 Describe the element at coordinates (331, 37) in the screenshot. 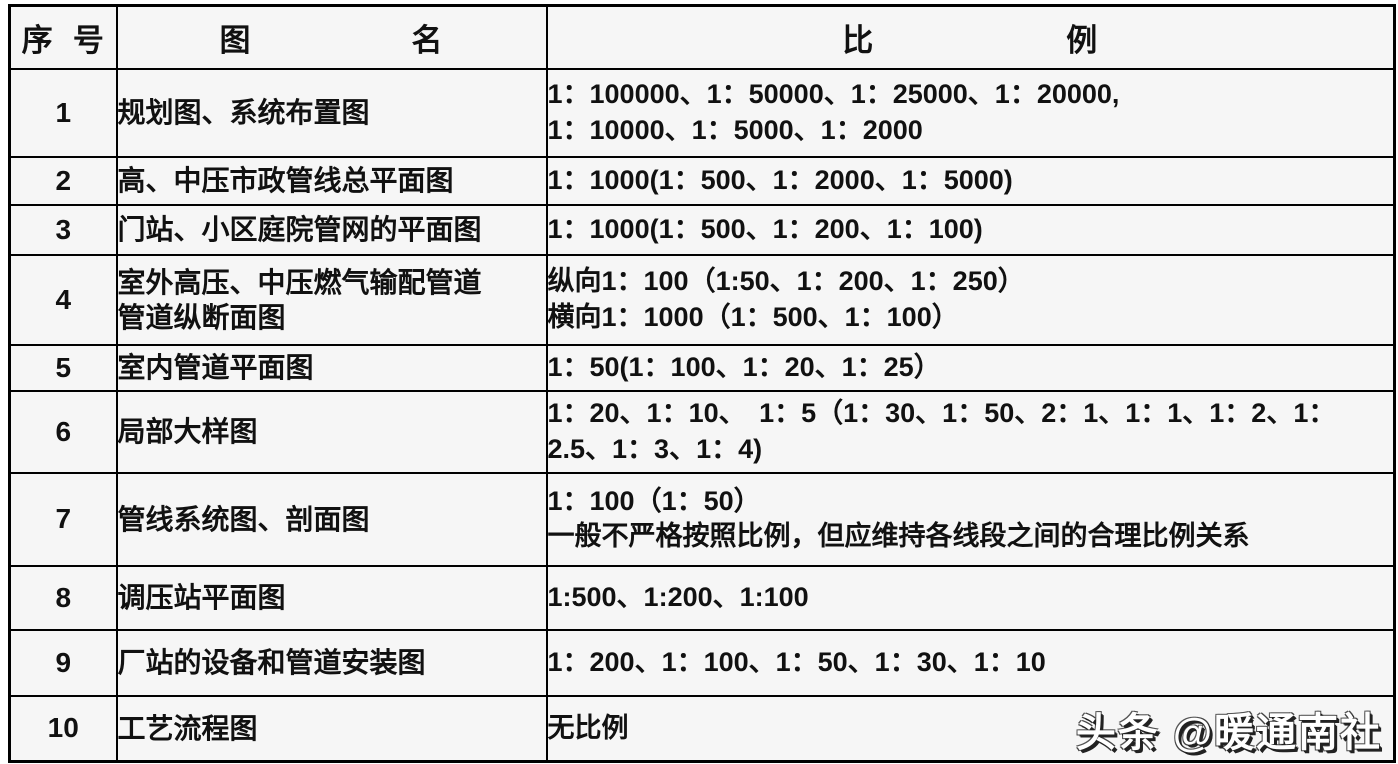

I see `header-drawing-name: 图 名` at that location.